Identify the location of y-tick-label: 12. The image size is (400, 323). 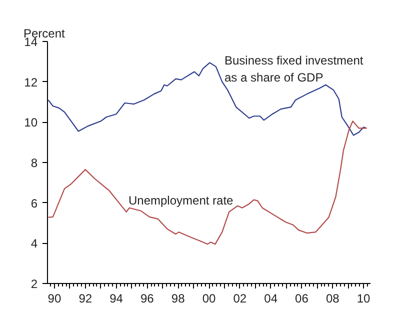
(31, 82).